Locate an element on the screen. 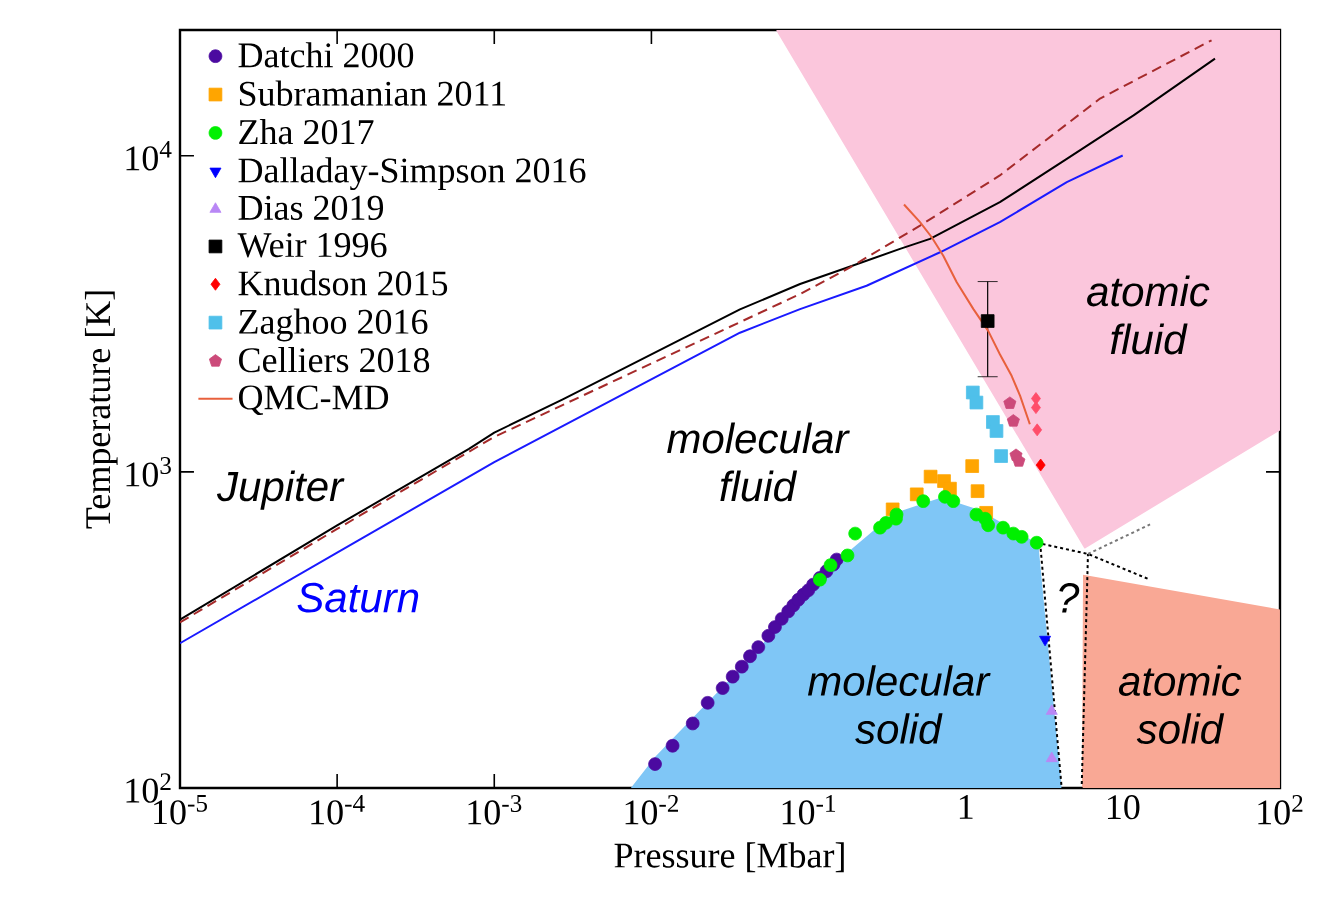 The width and height of the screenshot is (1332, 919). annotation: Saturn is located at coordinates (358, 597).